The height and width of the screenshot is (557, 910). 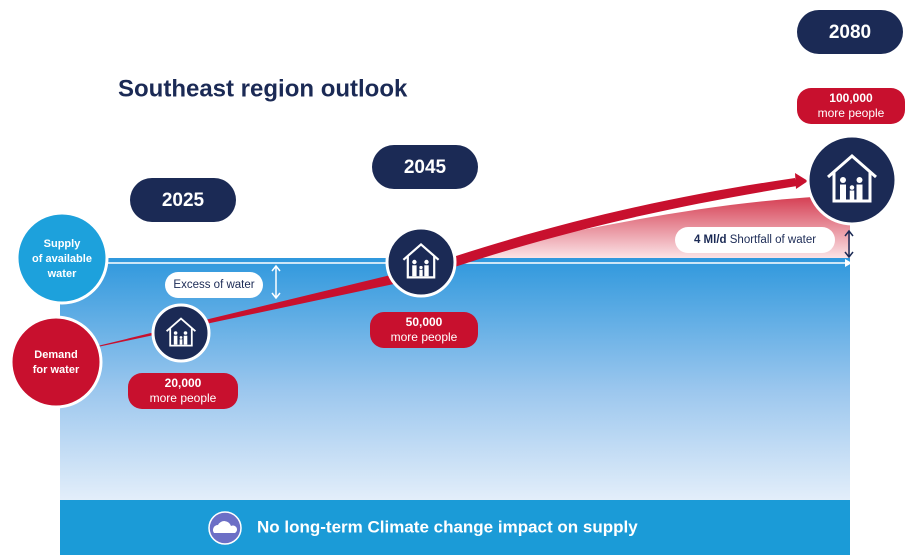 I want to click on supply-label: Supply, so click(x=63, y=244).